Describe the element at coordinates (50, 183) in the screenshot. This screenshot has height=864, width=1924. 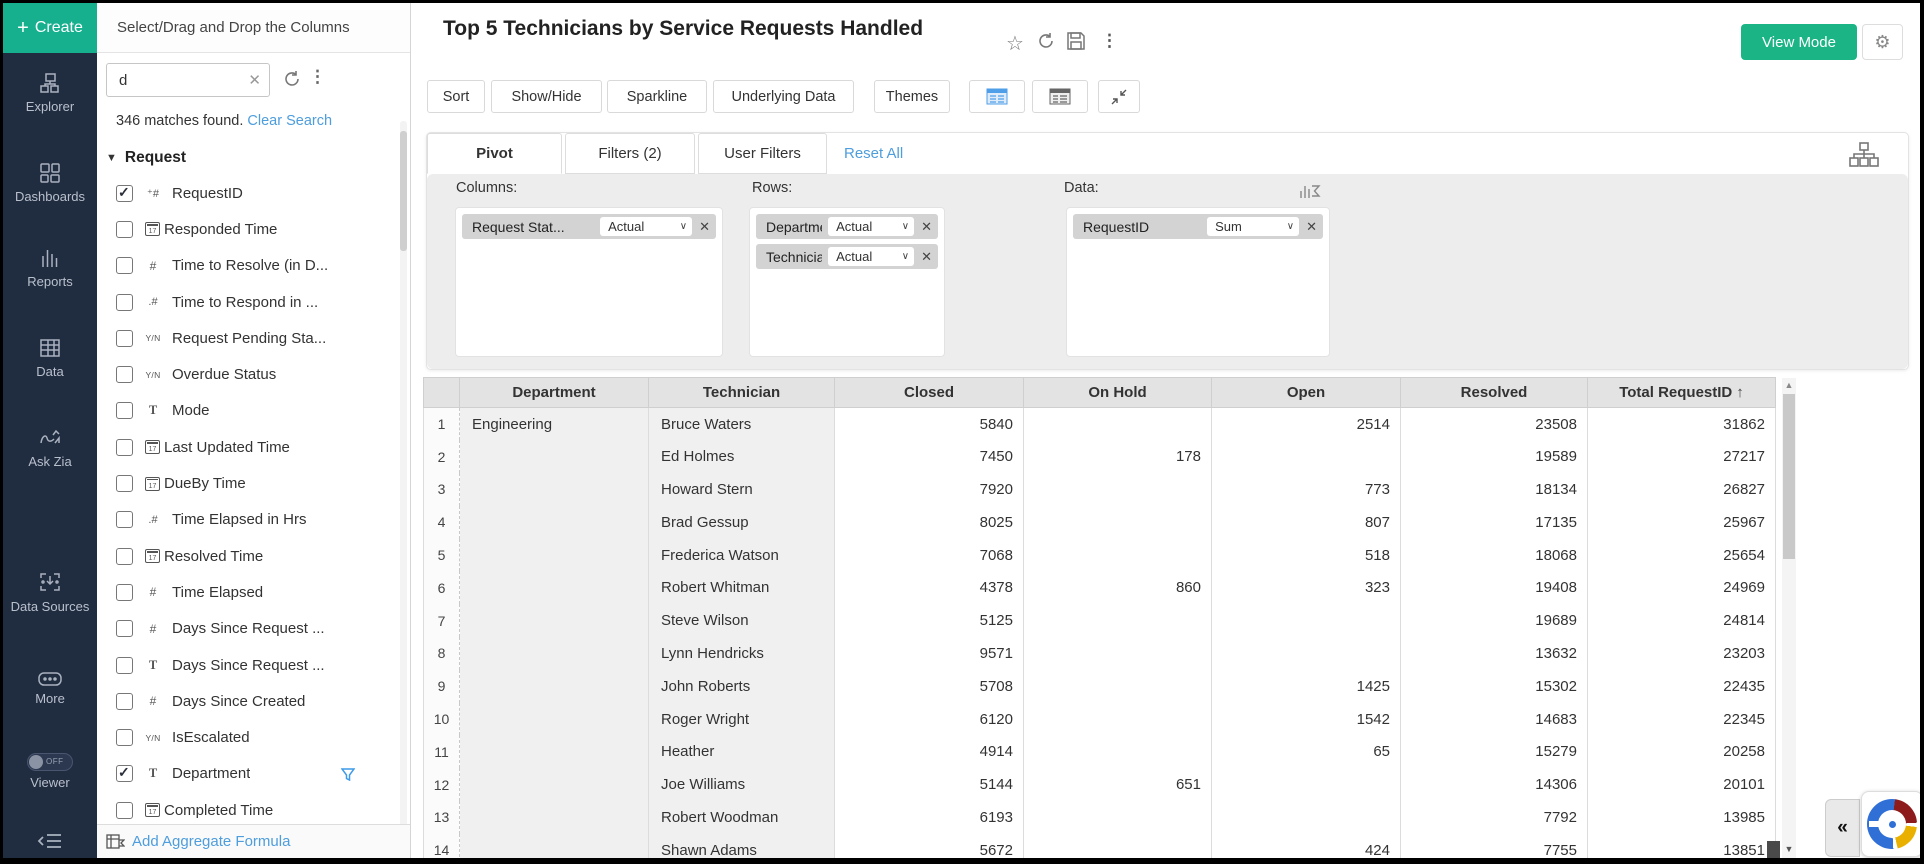
I see `sidebar-item-dashboards: Dashboards` at that location.